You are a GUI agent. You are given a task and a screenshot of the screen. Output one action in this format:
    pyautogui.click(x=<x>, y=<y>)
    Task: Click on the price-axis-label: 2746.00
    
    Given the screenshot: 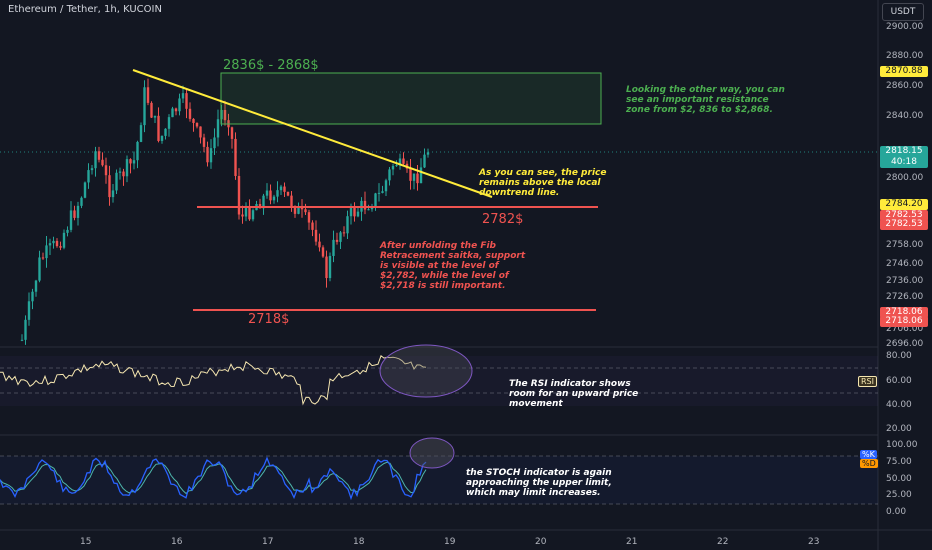 What is the action you would take?
    pyautogui.click(x=905, y=264)
    